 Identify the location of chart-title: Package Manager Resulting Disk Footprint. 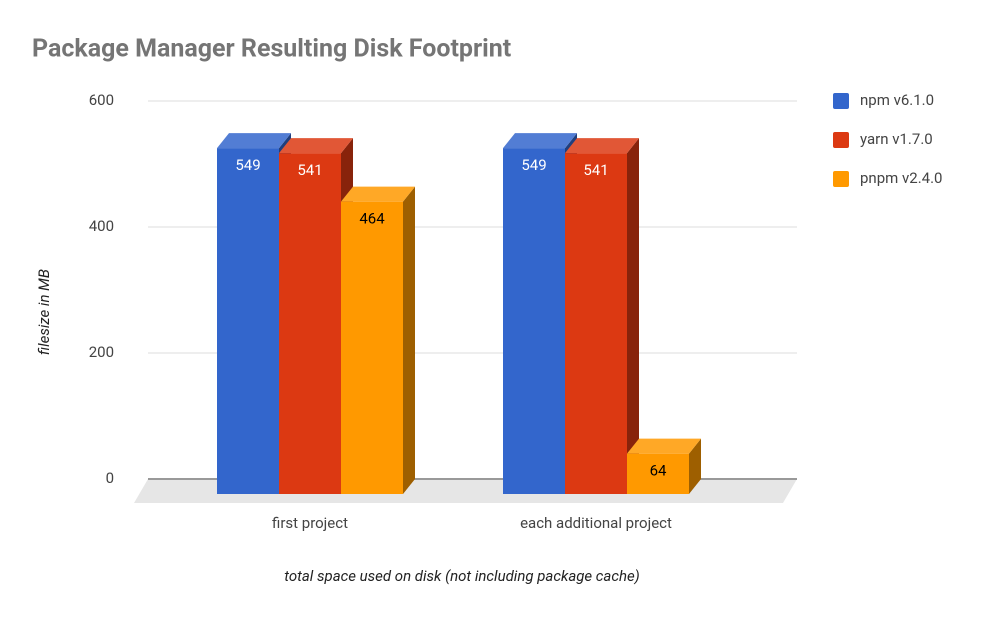
(271, 49).